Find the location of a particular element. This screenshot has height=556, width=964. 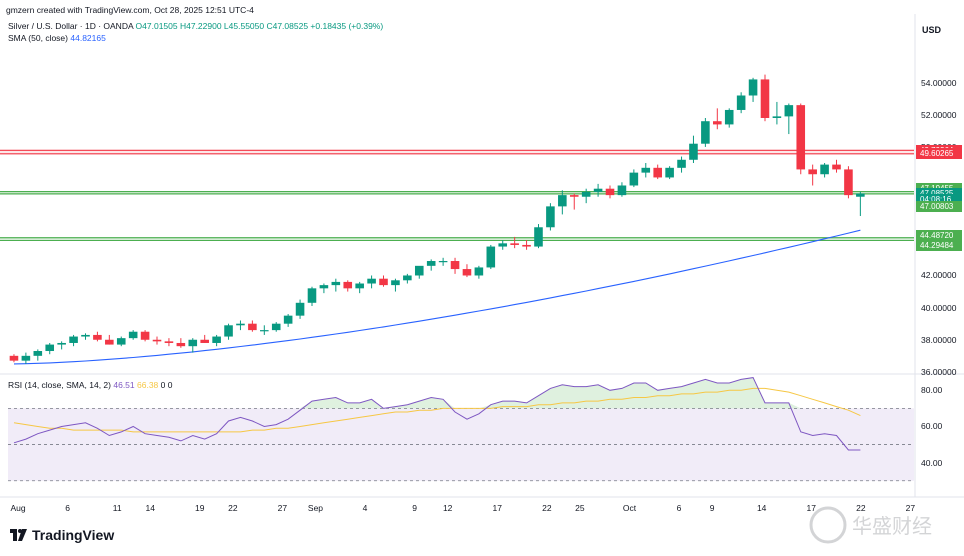

support-band-lower is located at coordinates (457, 239).